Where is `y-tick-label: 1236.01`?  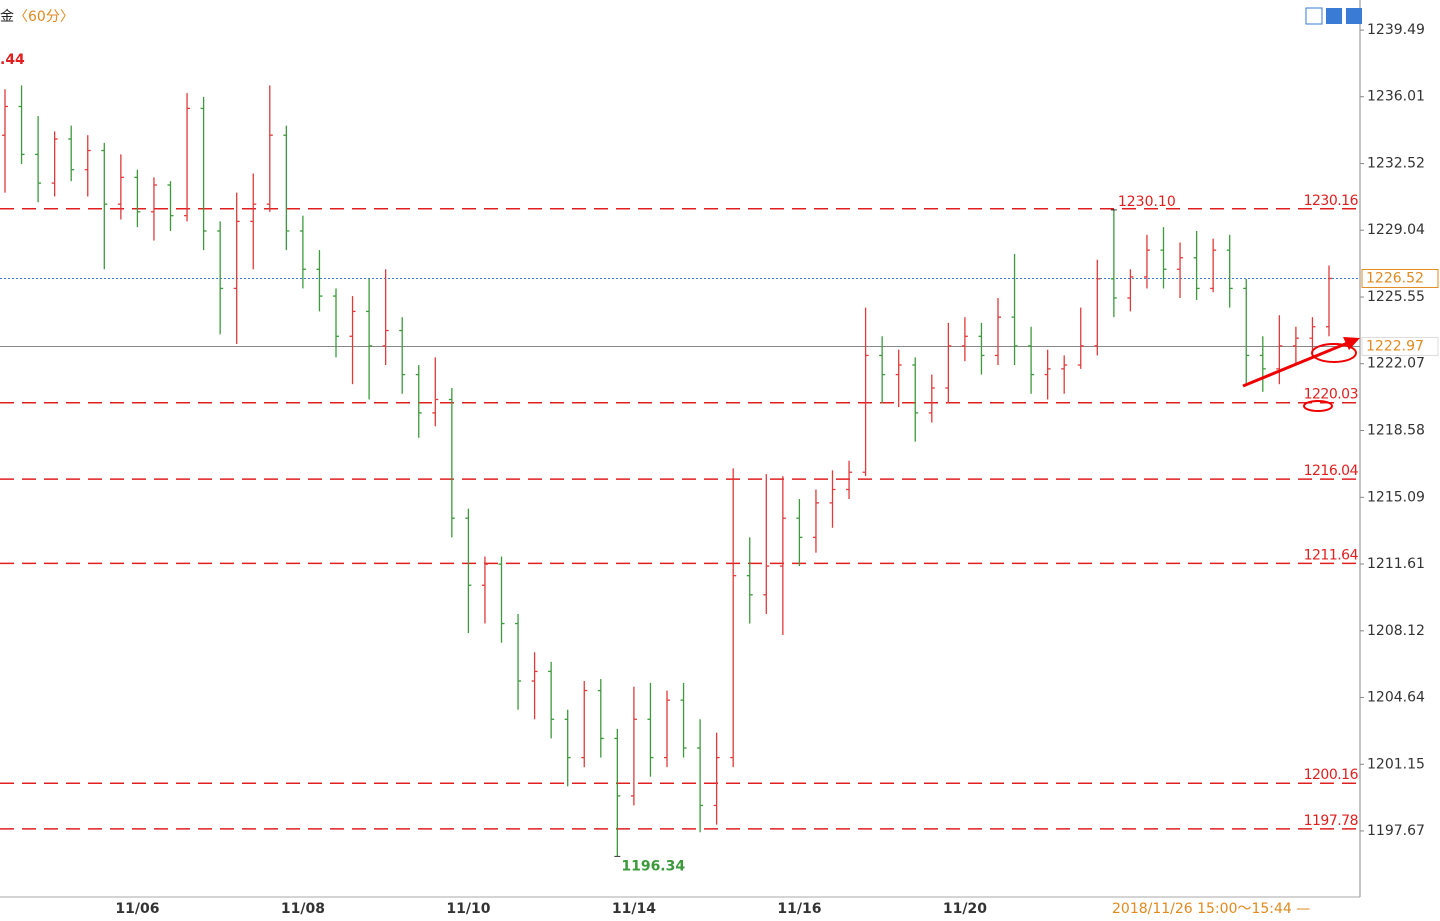 y-tick-label: 1236.01 is located at coordinates (1396, 97).